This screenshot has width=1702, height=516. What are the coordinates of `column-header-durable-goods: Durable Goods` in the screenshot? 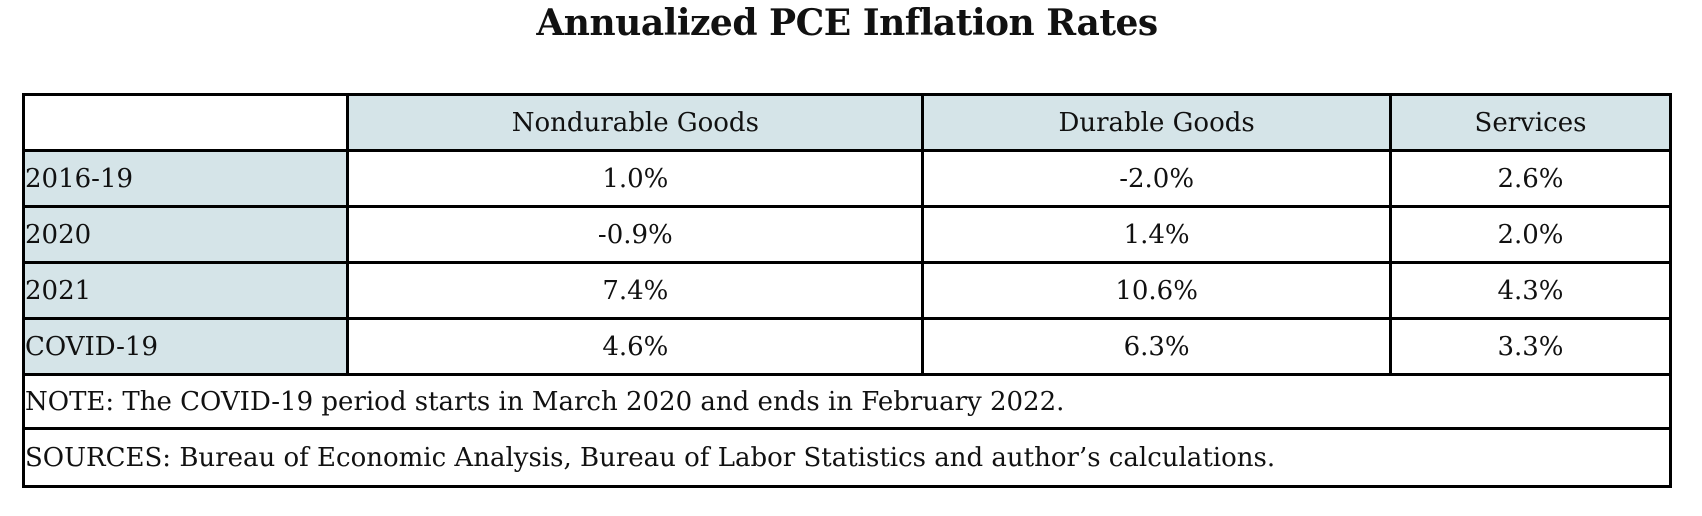 It's located at (1156, 122).